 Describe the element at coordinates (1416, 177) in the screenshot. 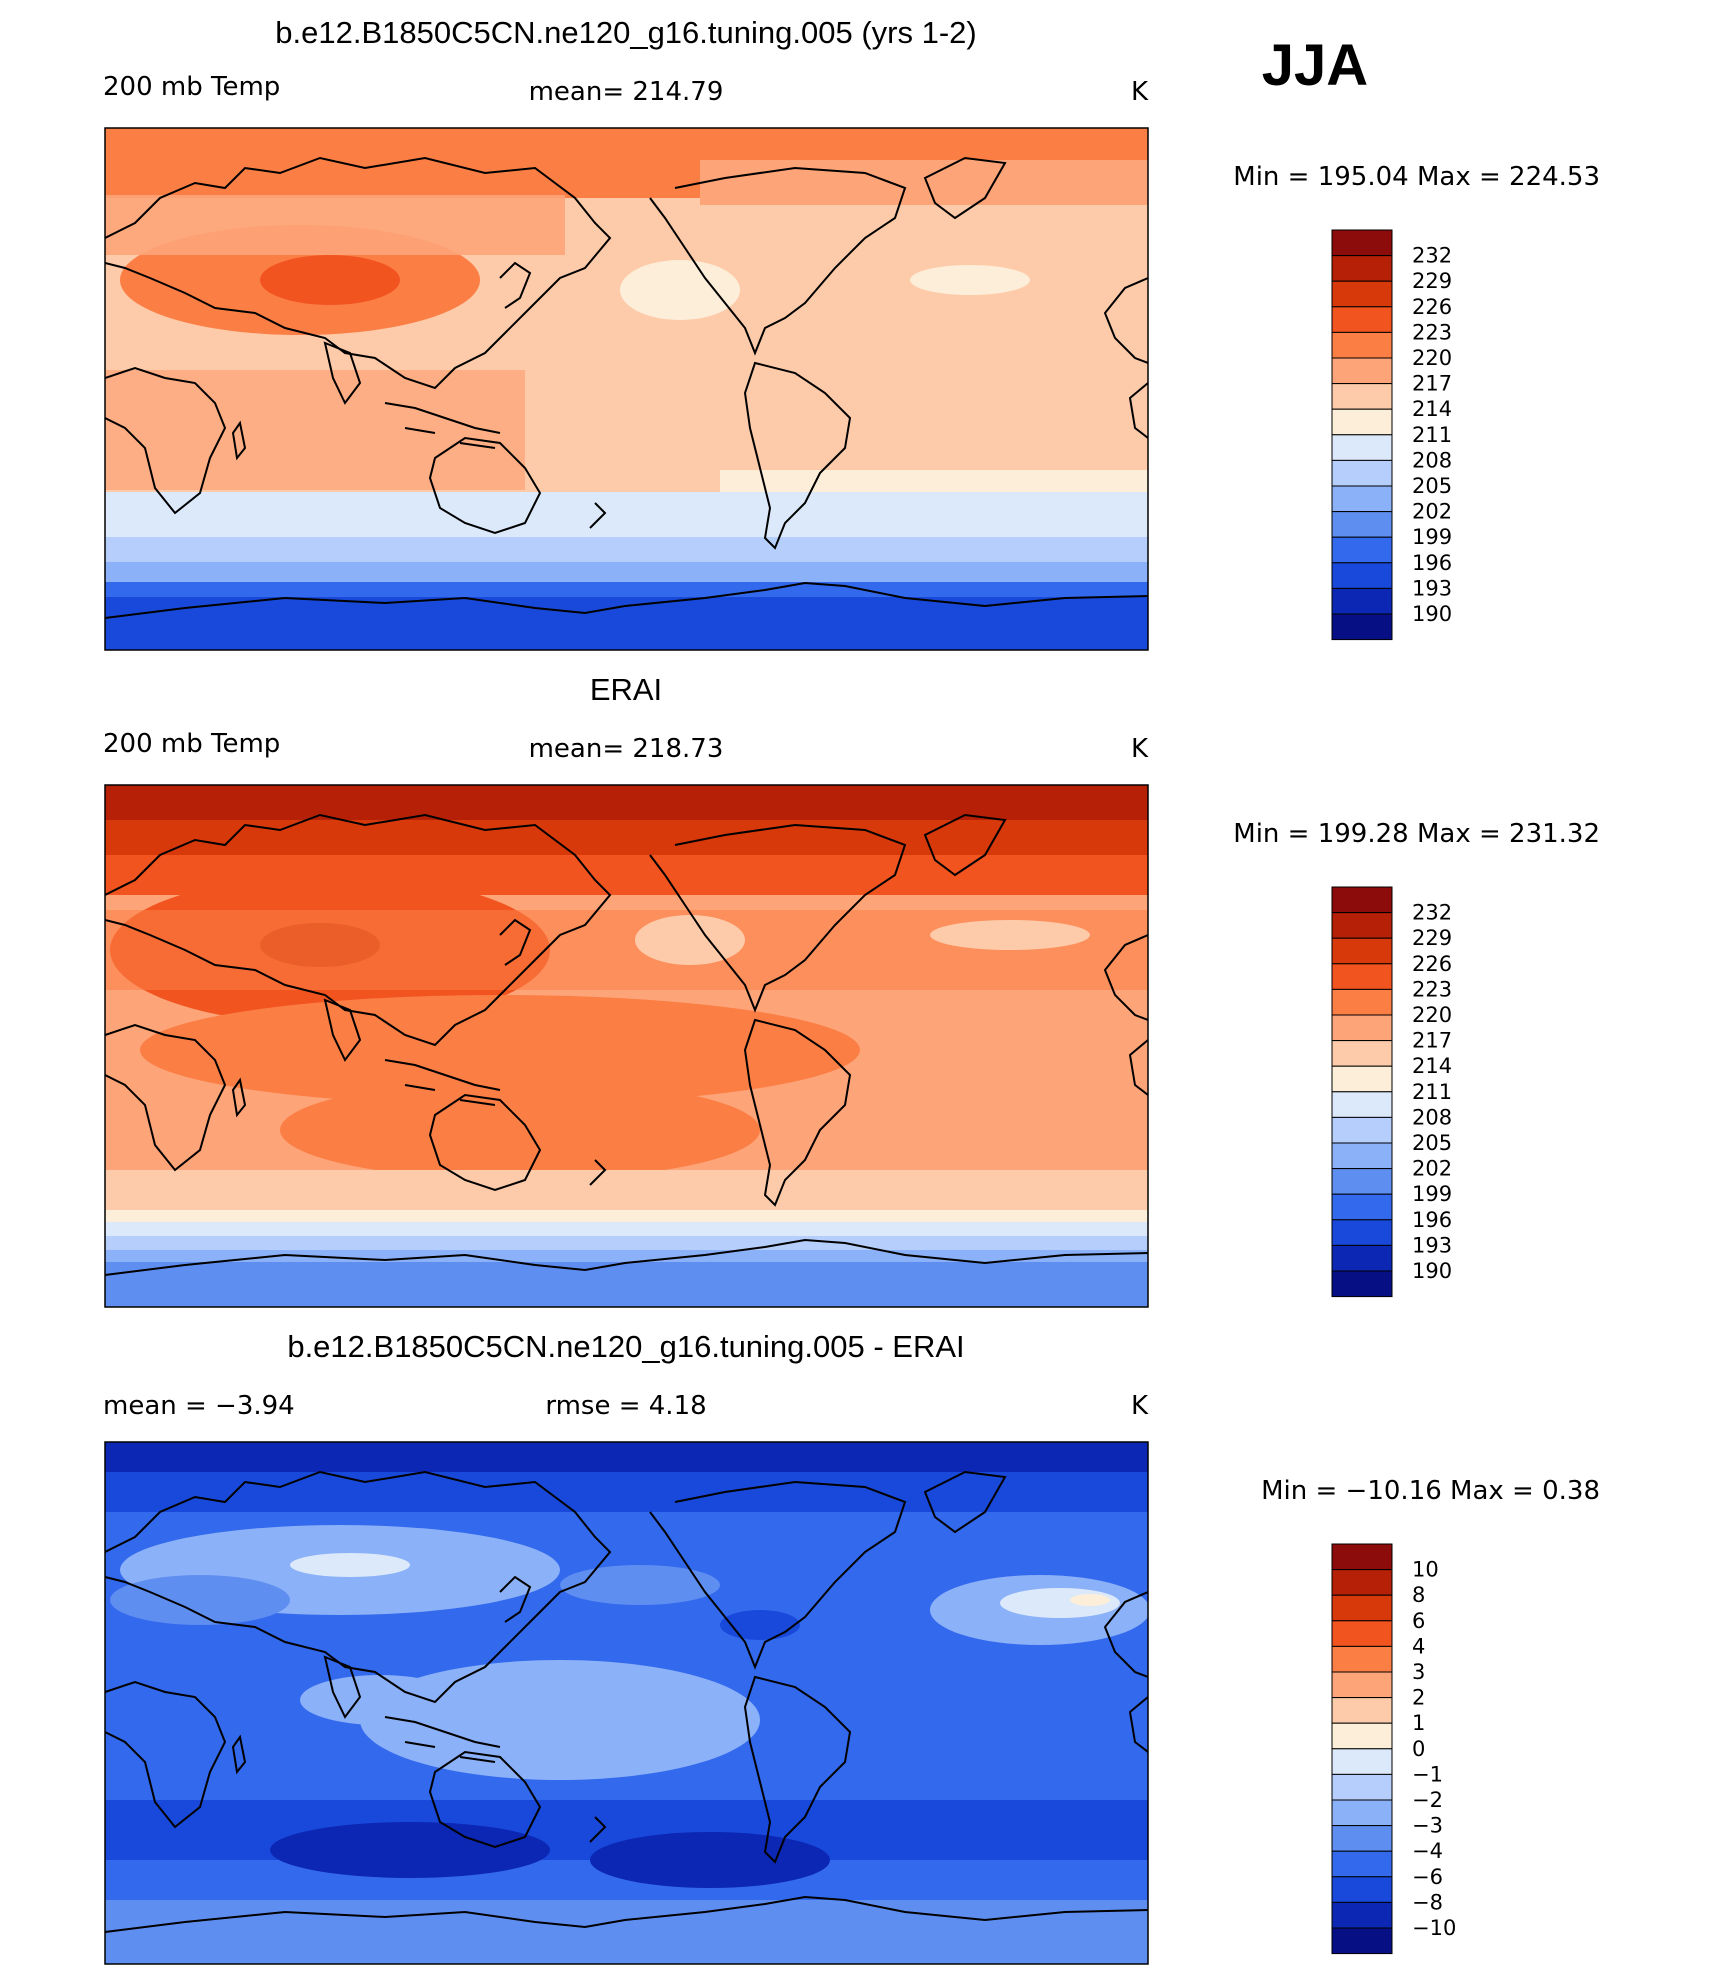

I see `panel-model-minmax: Min = 195.04 Max = 224.53` at that location.